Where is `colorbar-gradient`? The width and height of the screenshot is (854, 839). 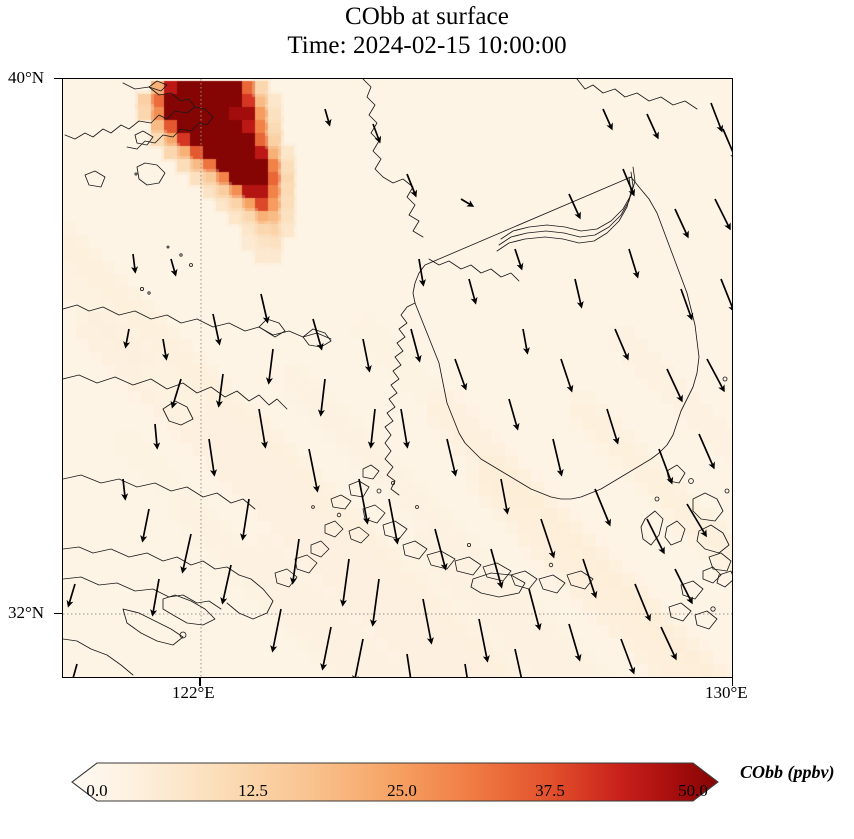 colorbar-gradient is located at coordinates (395, 782).